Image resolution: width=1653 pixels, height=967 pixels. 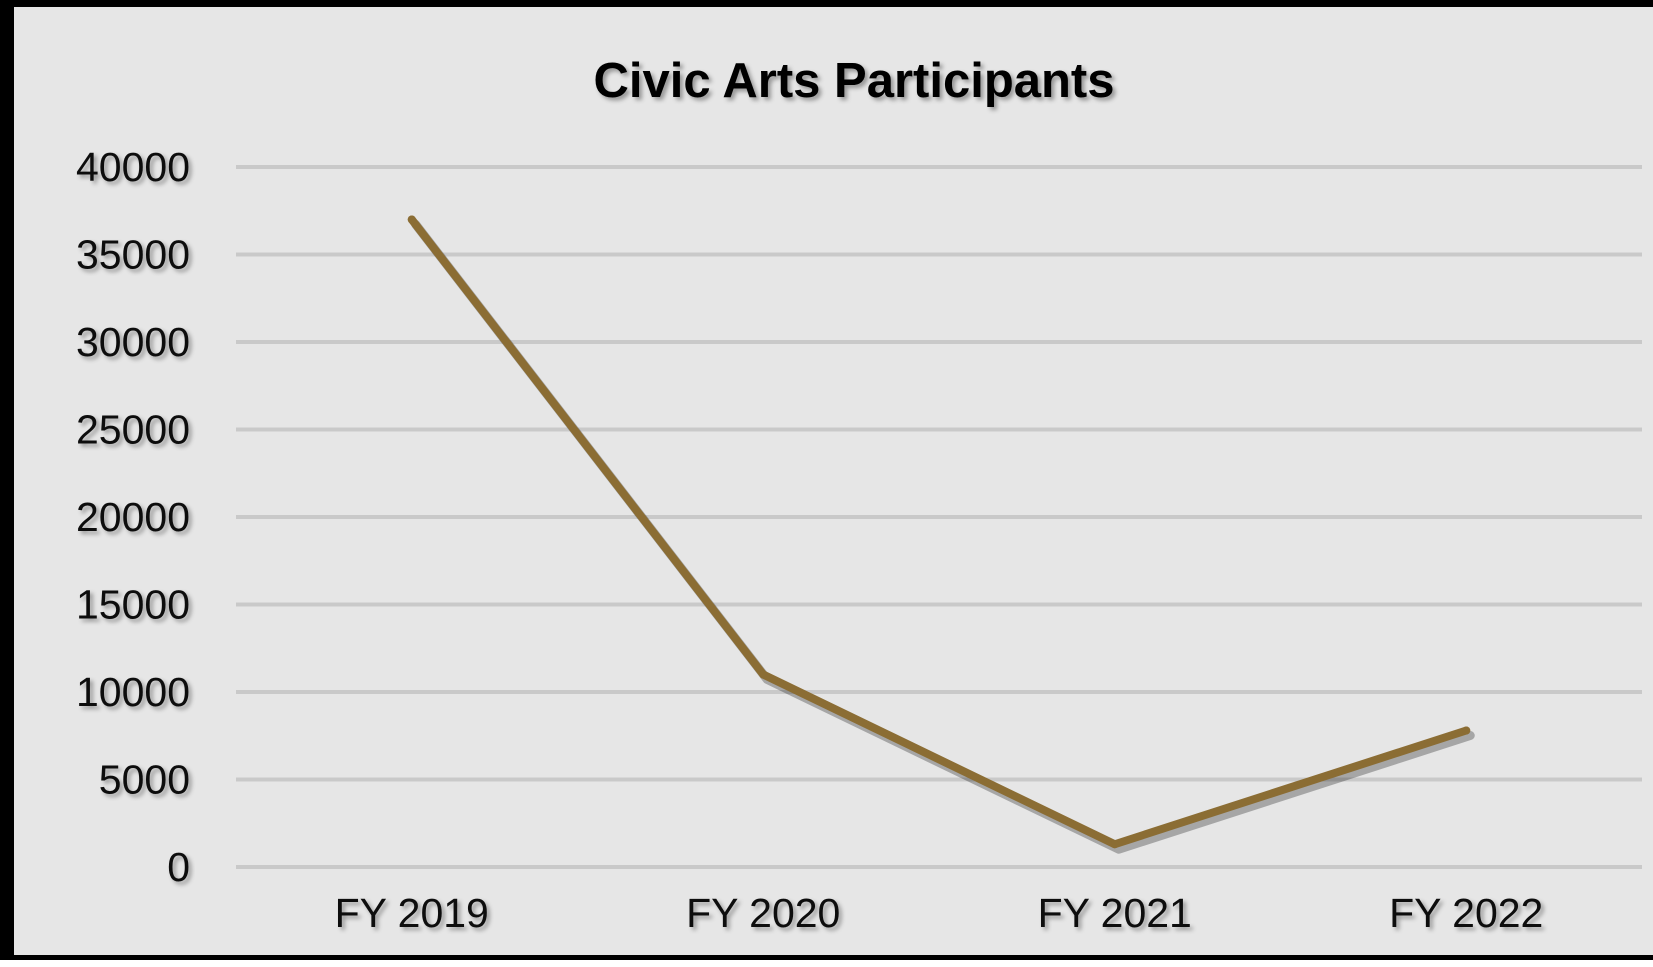 What do you see at coordinates (133, 692) in the screenshot?
I see `y-tick-label: 10000` at bounding box center [133, 692].